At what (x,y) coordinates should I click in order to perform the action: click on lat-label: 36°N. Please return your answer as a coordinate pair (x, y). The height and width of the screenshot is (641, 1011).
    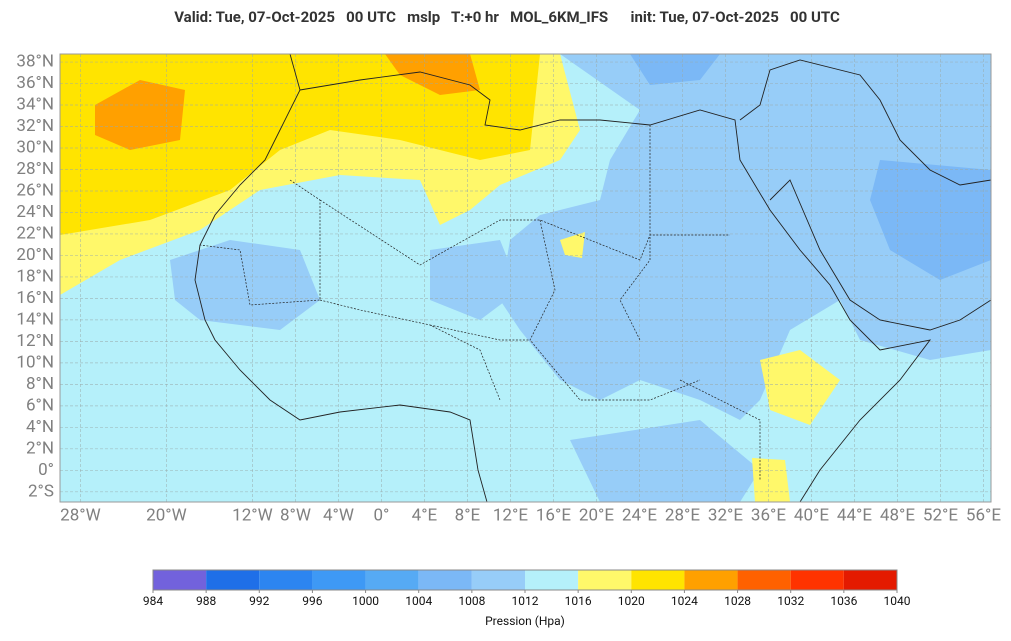
    Looking at the image, I should click on (35, 83).